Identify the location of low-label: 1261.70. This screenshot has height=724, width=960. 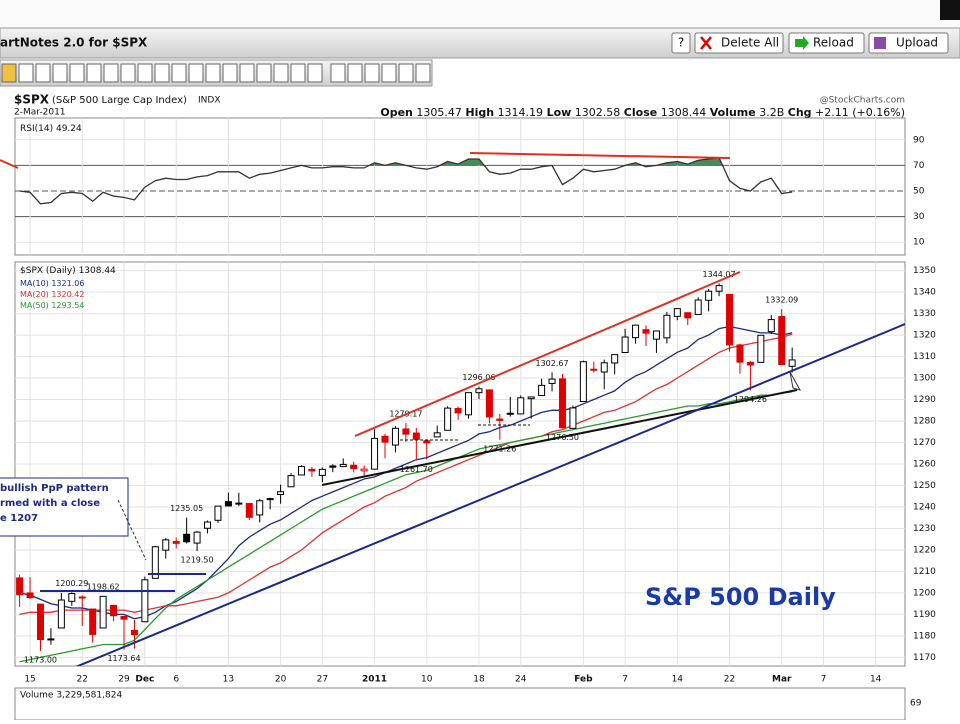
(416, 469).